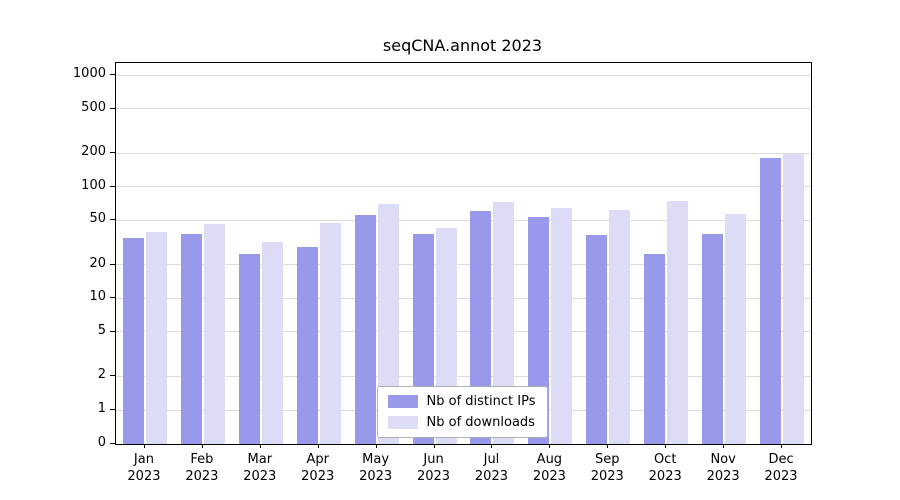 This screenshot has height=500, width=900. I want to click on legend: Nb of distinct IPs Nb of downloads, so click(462, 412).